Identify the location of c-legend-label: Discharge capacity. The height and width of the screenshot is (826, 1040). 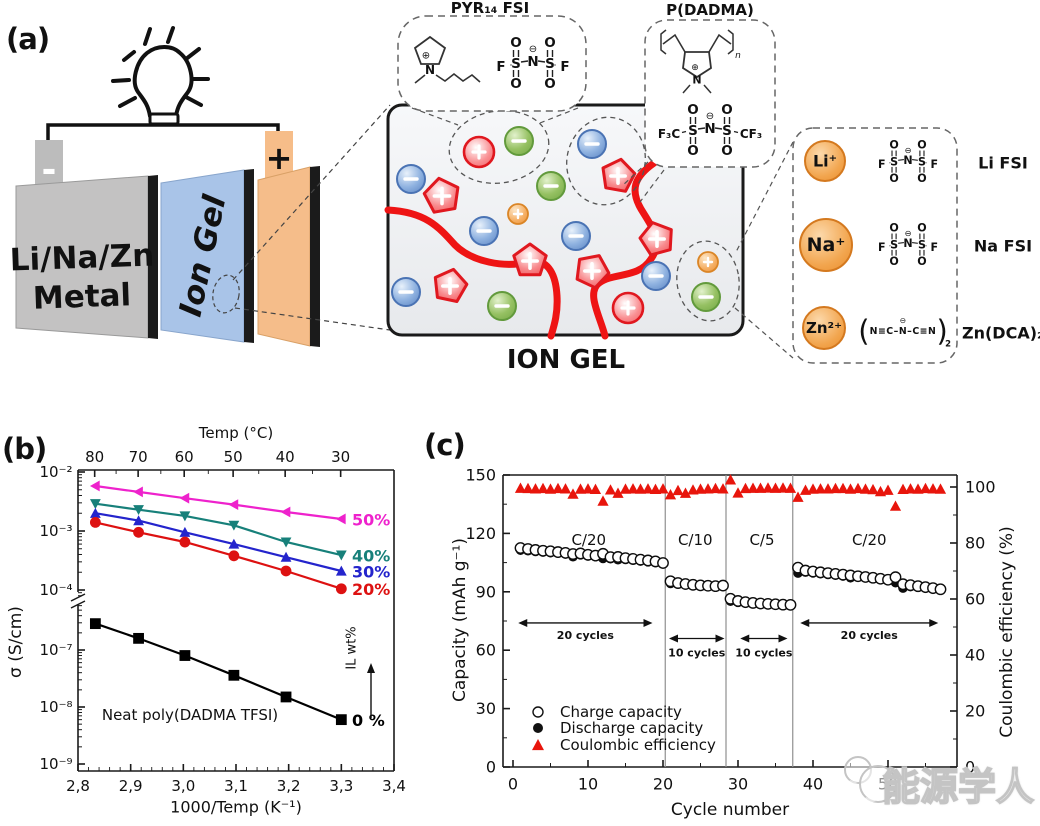
(631, 728).